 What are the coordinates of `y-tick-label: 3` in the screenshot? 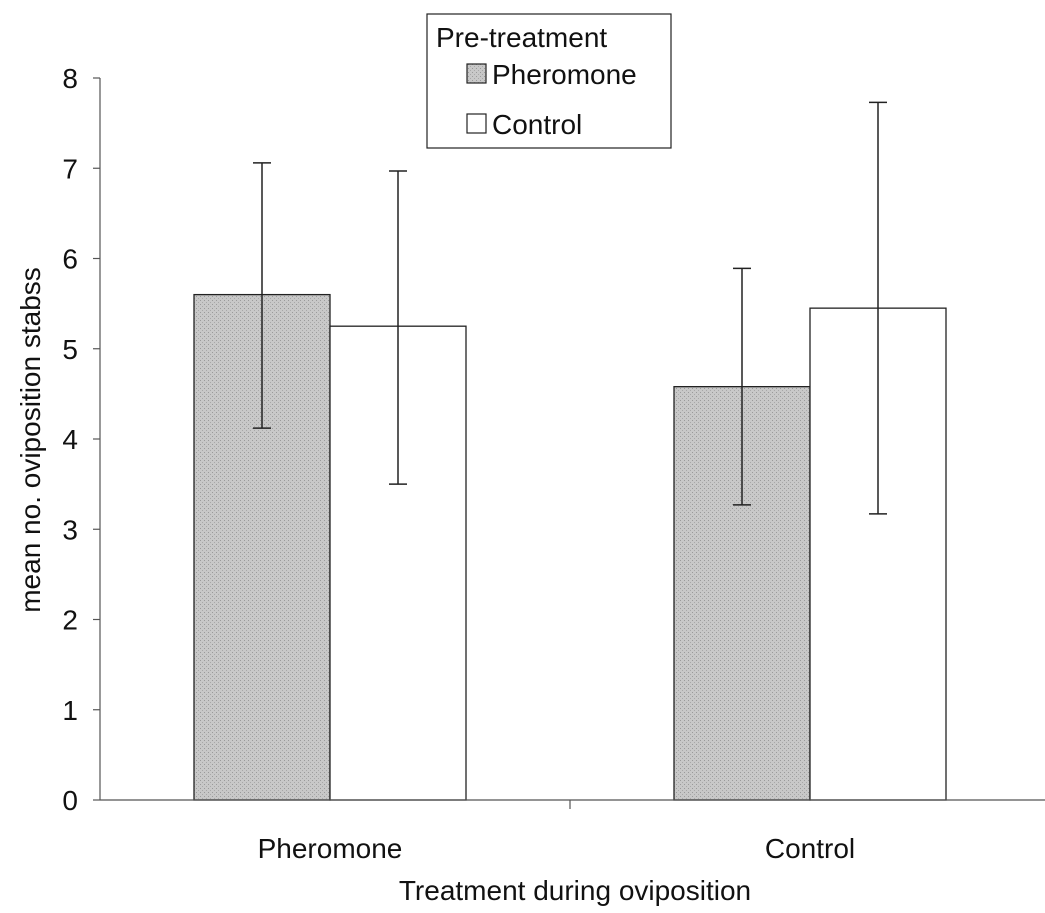 It's located at (70, 529).